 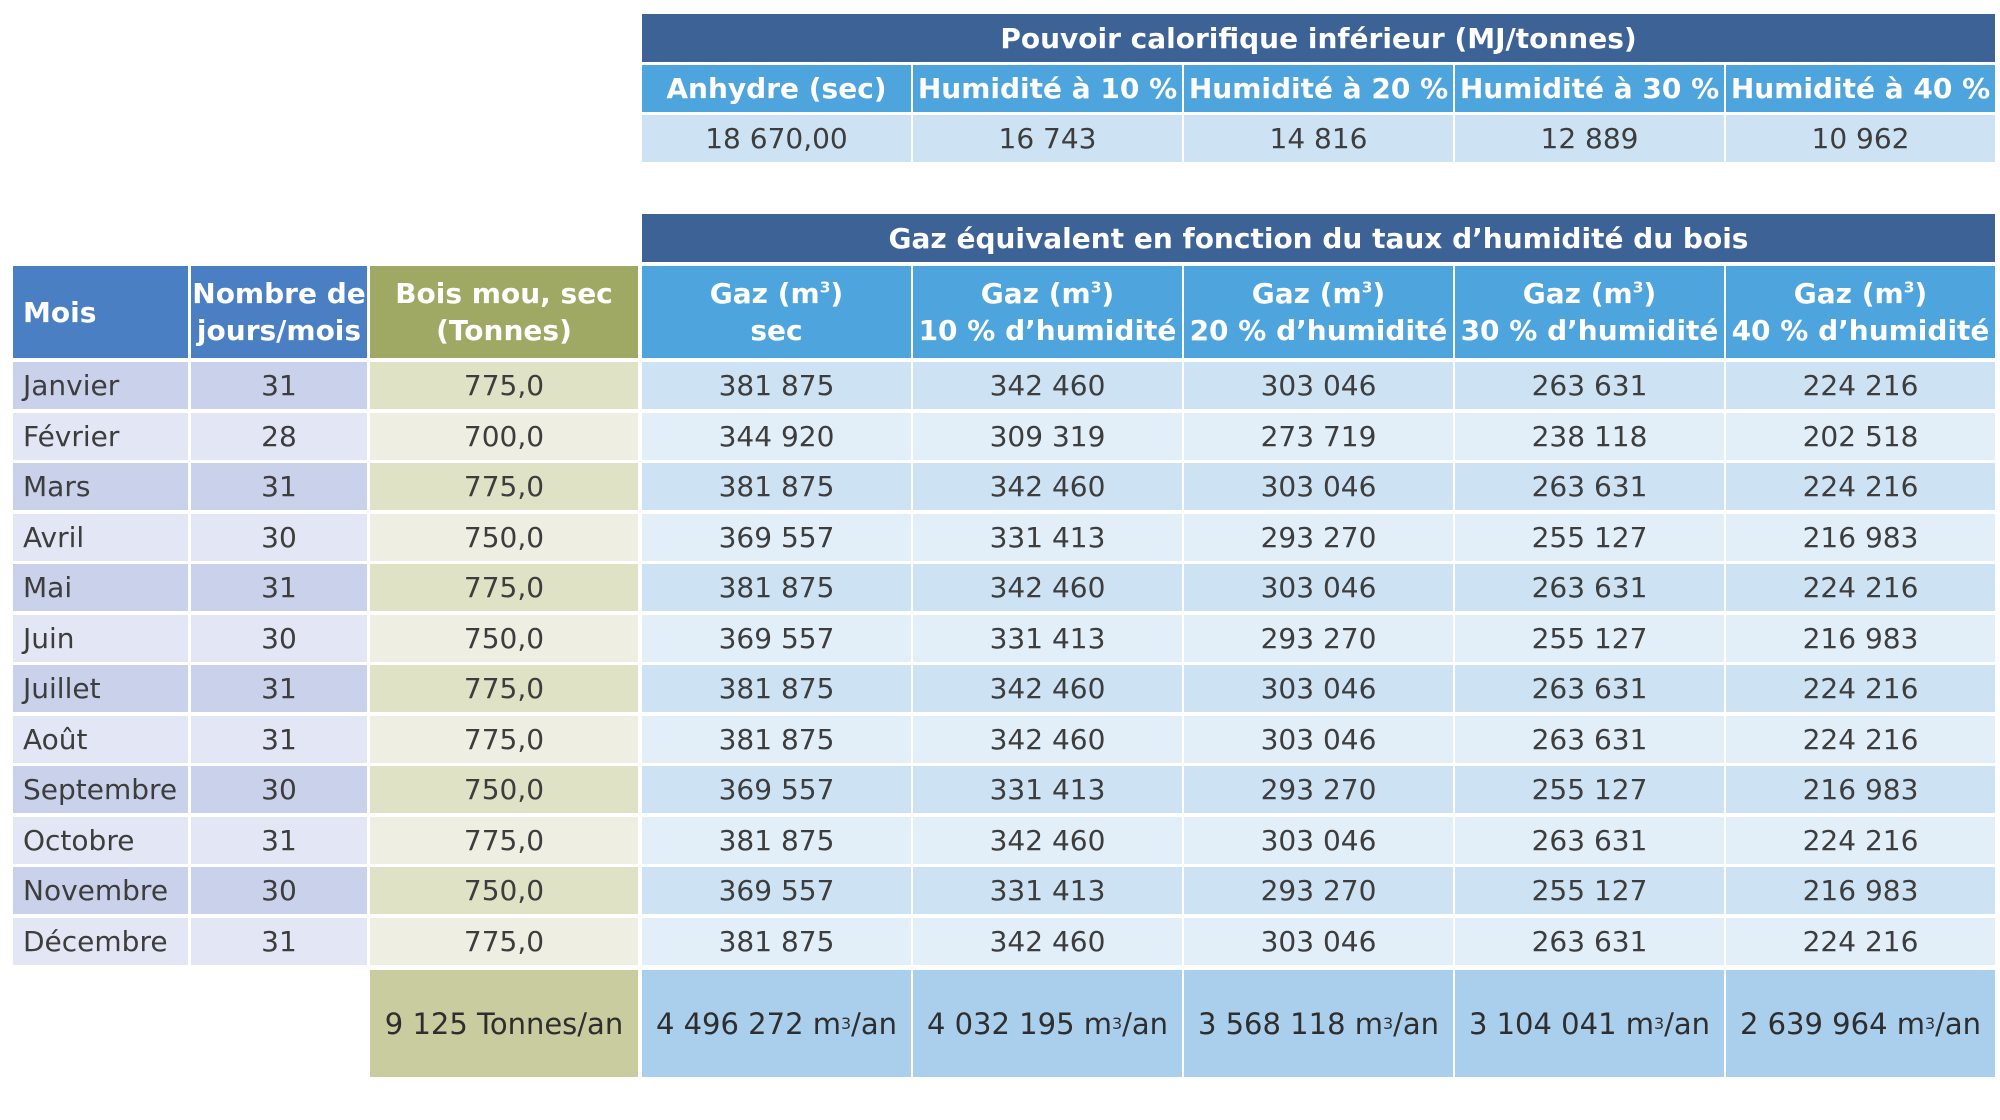 I want to click on pci-column-header: Humidité à 40 %, so click(x=1860, y=88).